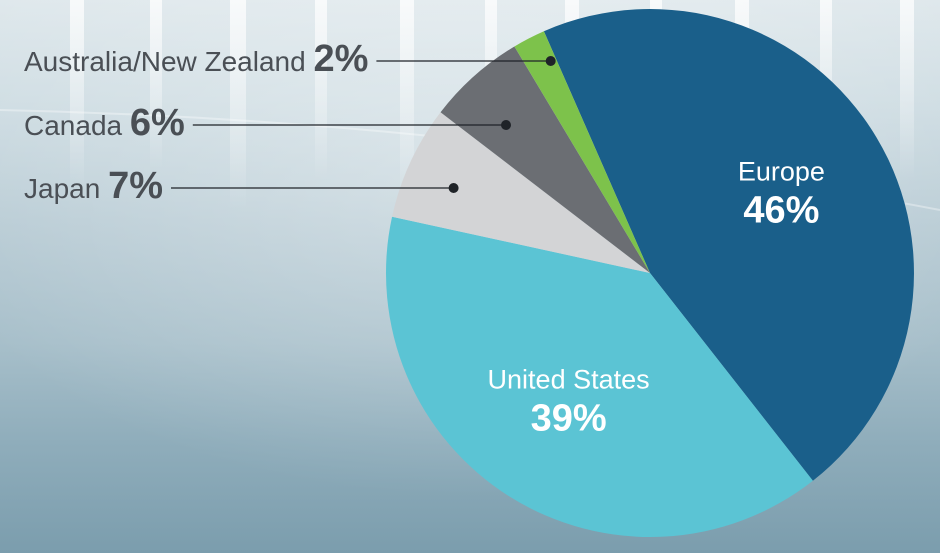  I want to click on pie-slice-australia-new-zealand, so click(582, 152).